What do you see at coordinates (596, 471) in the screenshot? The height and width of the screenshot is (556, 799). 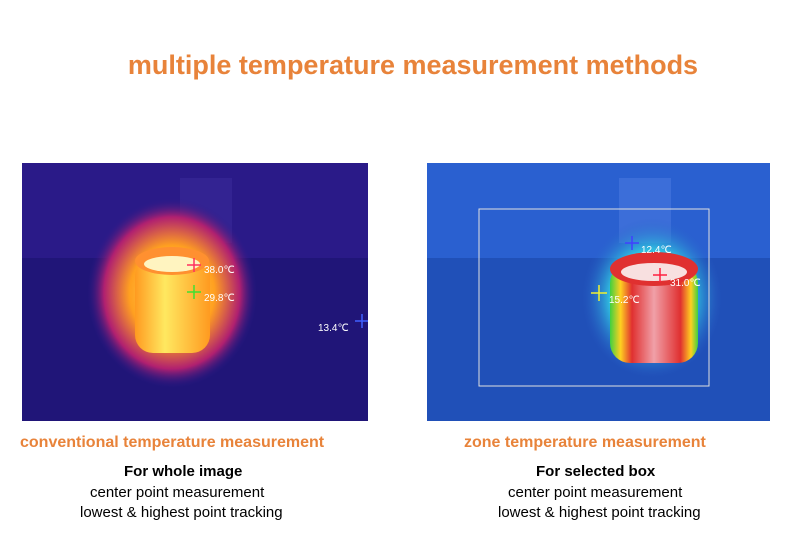 I see `panel-subject: For selected box` at bounding box center [596, 471].